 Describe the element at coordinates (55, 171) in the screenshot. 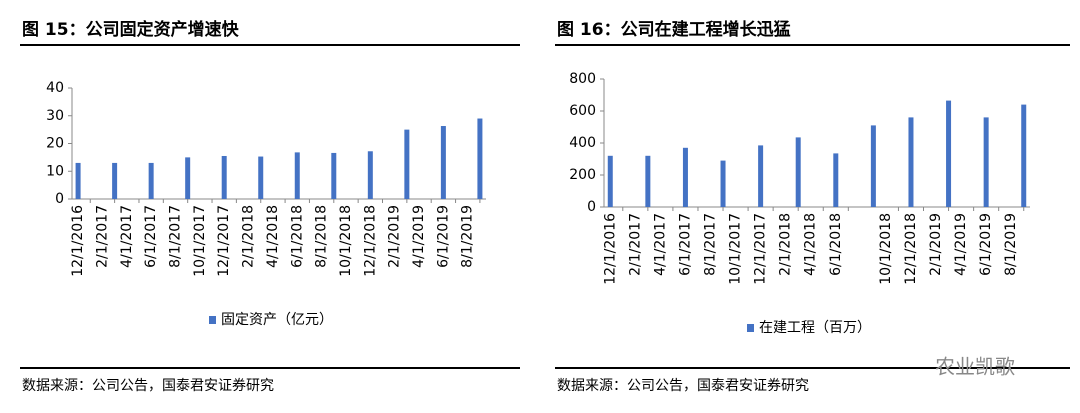

I see `y-tick-label: 10` at that location.